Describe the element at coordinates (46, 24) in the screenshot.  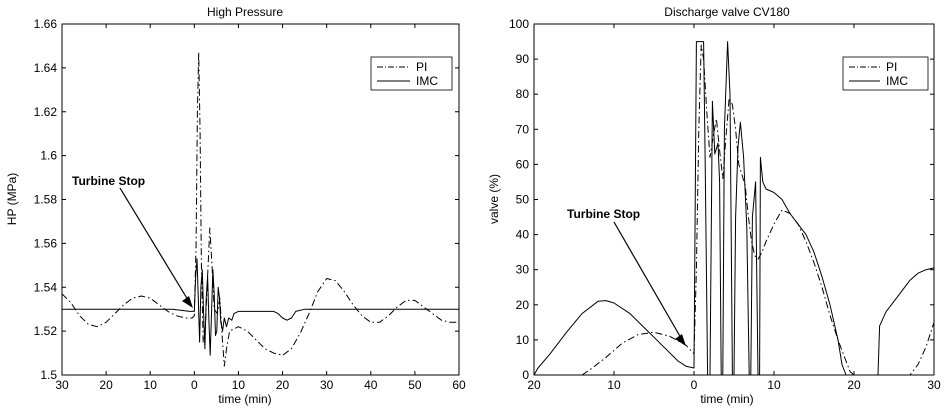
I see `y-tick-label: 1.66` at that location.